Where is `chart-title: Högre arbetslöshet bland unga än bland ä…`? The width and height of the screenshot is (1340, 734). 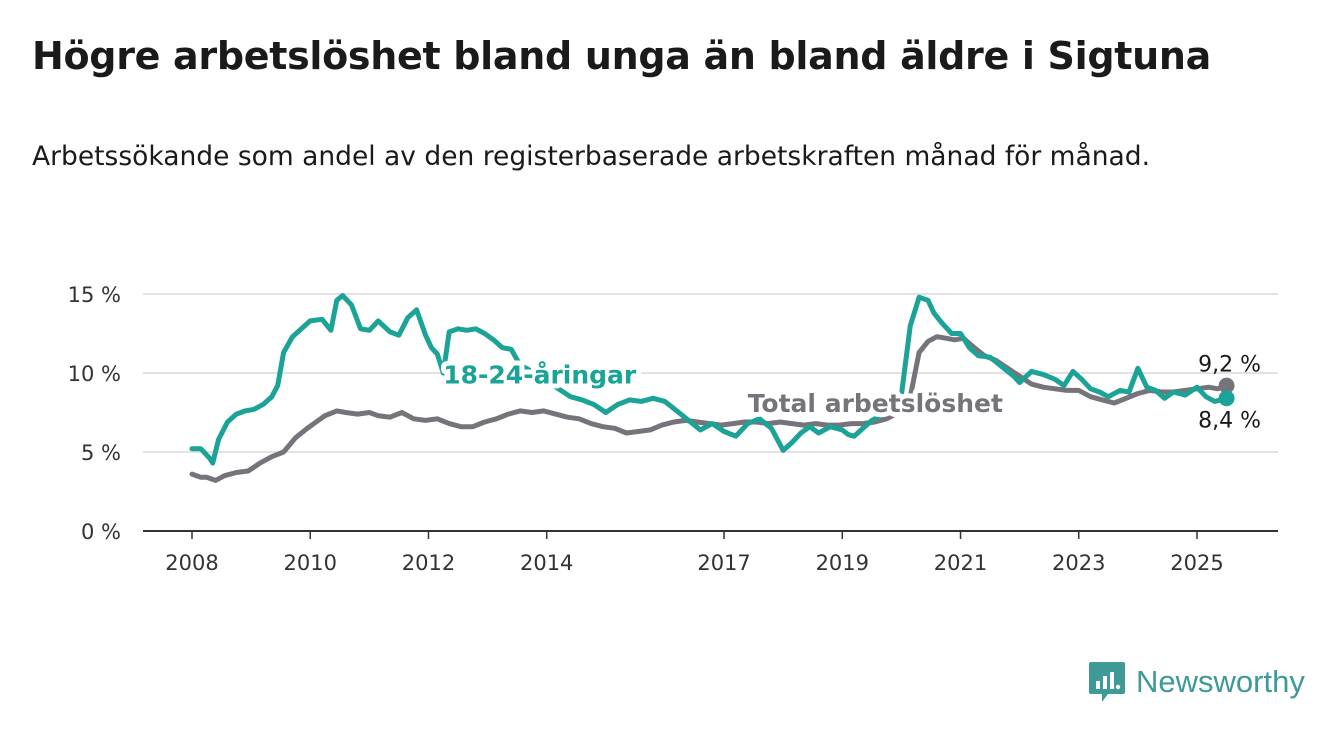
chart-title: Högre arbetslöshet bland unga än bland ä… is located at coordinates (621, 56).